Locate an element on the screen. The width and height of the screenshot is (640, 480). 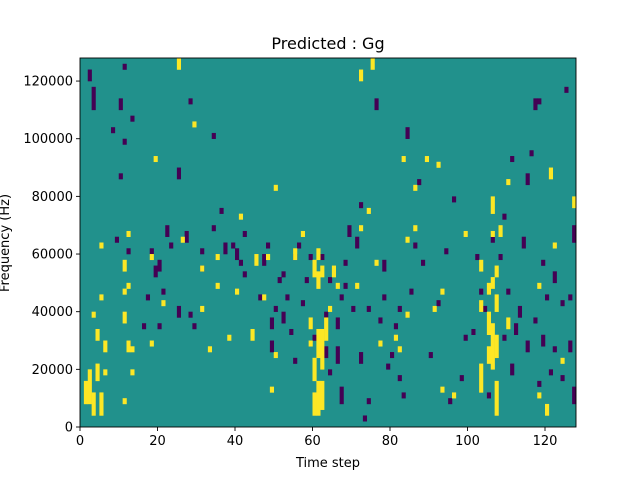
y-axis-label: Frequency (Hz) is located at coordinates (6, 243).